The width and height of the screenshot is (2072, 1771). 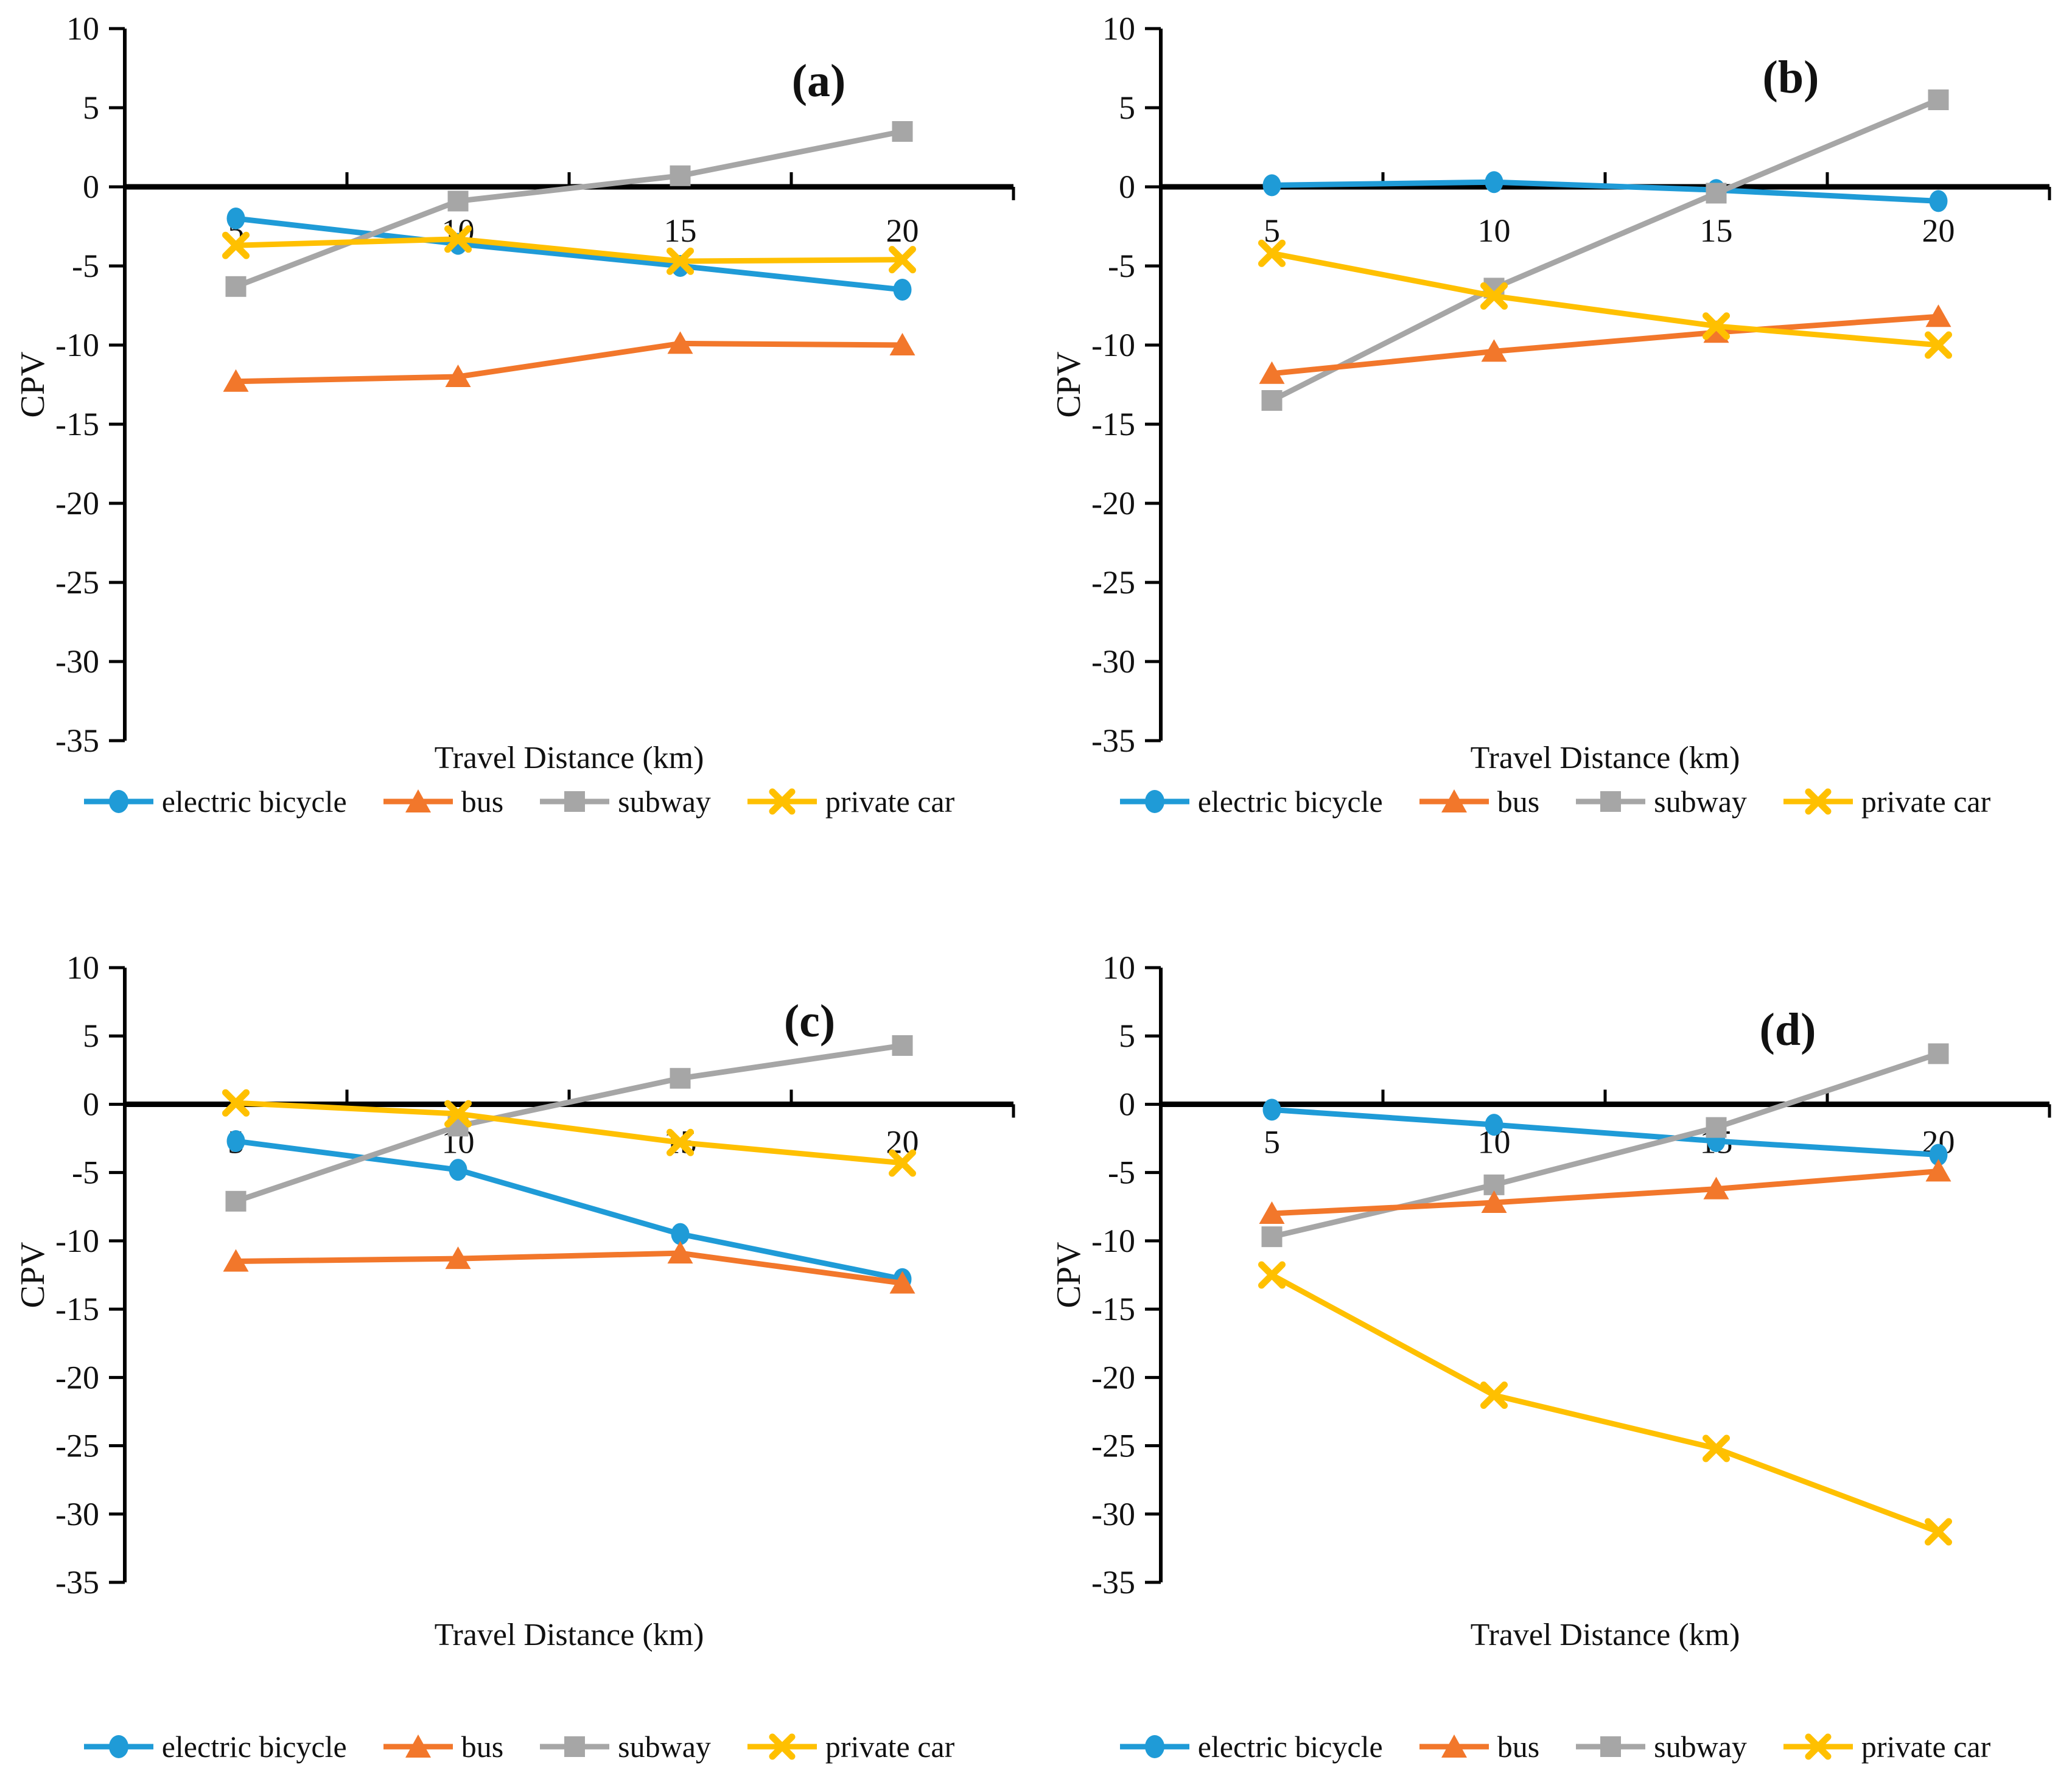 What do you see at coordinates (569, 1635) in the screenshot?
I see `x-axis-title: Travel Distance (km)` at bounding box center [569, 1635].